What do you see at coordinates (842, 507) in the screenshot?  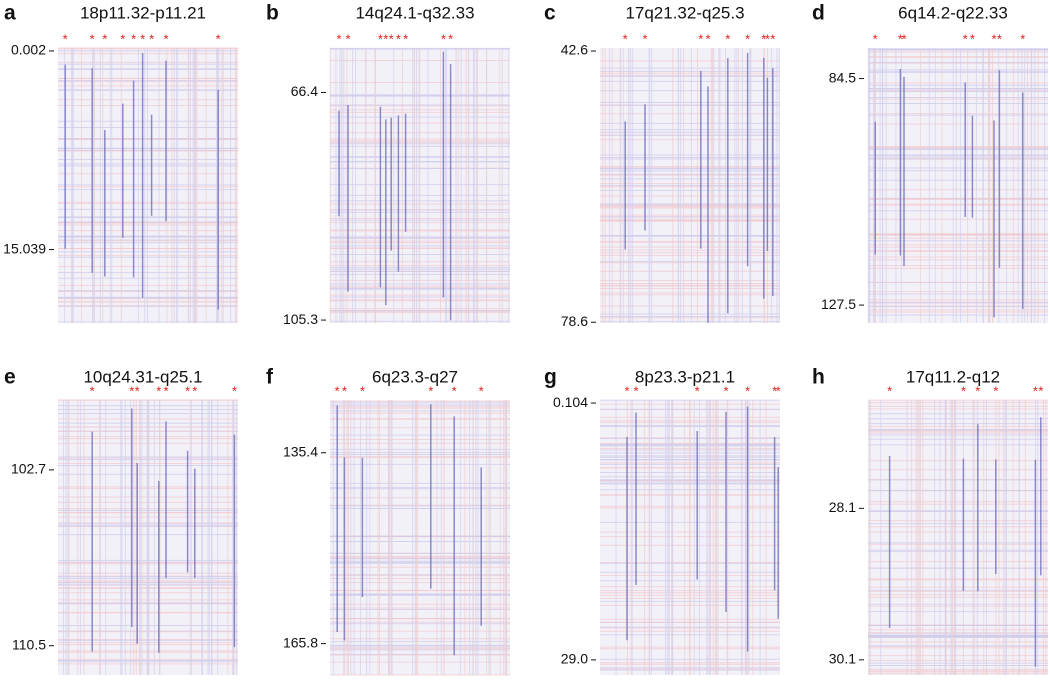 I see `y-tick-label: 28.1` at bounding box center [842, 507].